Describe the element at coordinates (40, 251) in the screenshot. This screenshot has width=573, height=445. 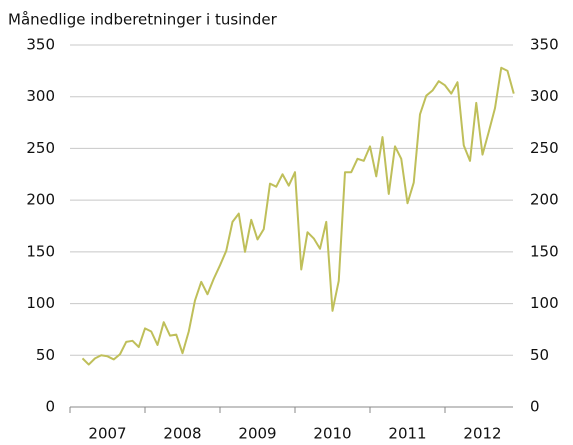
I see `y-tick-label: 150` at that location.